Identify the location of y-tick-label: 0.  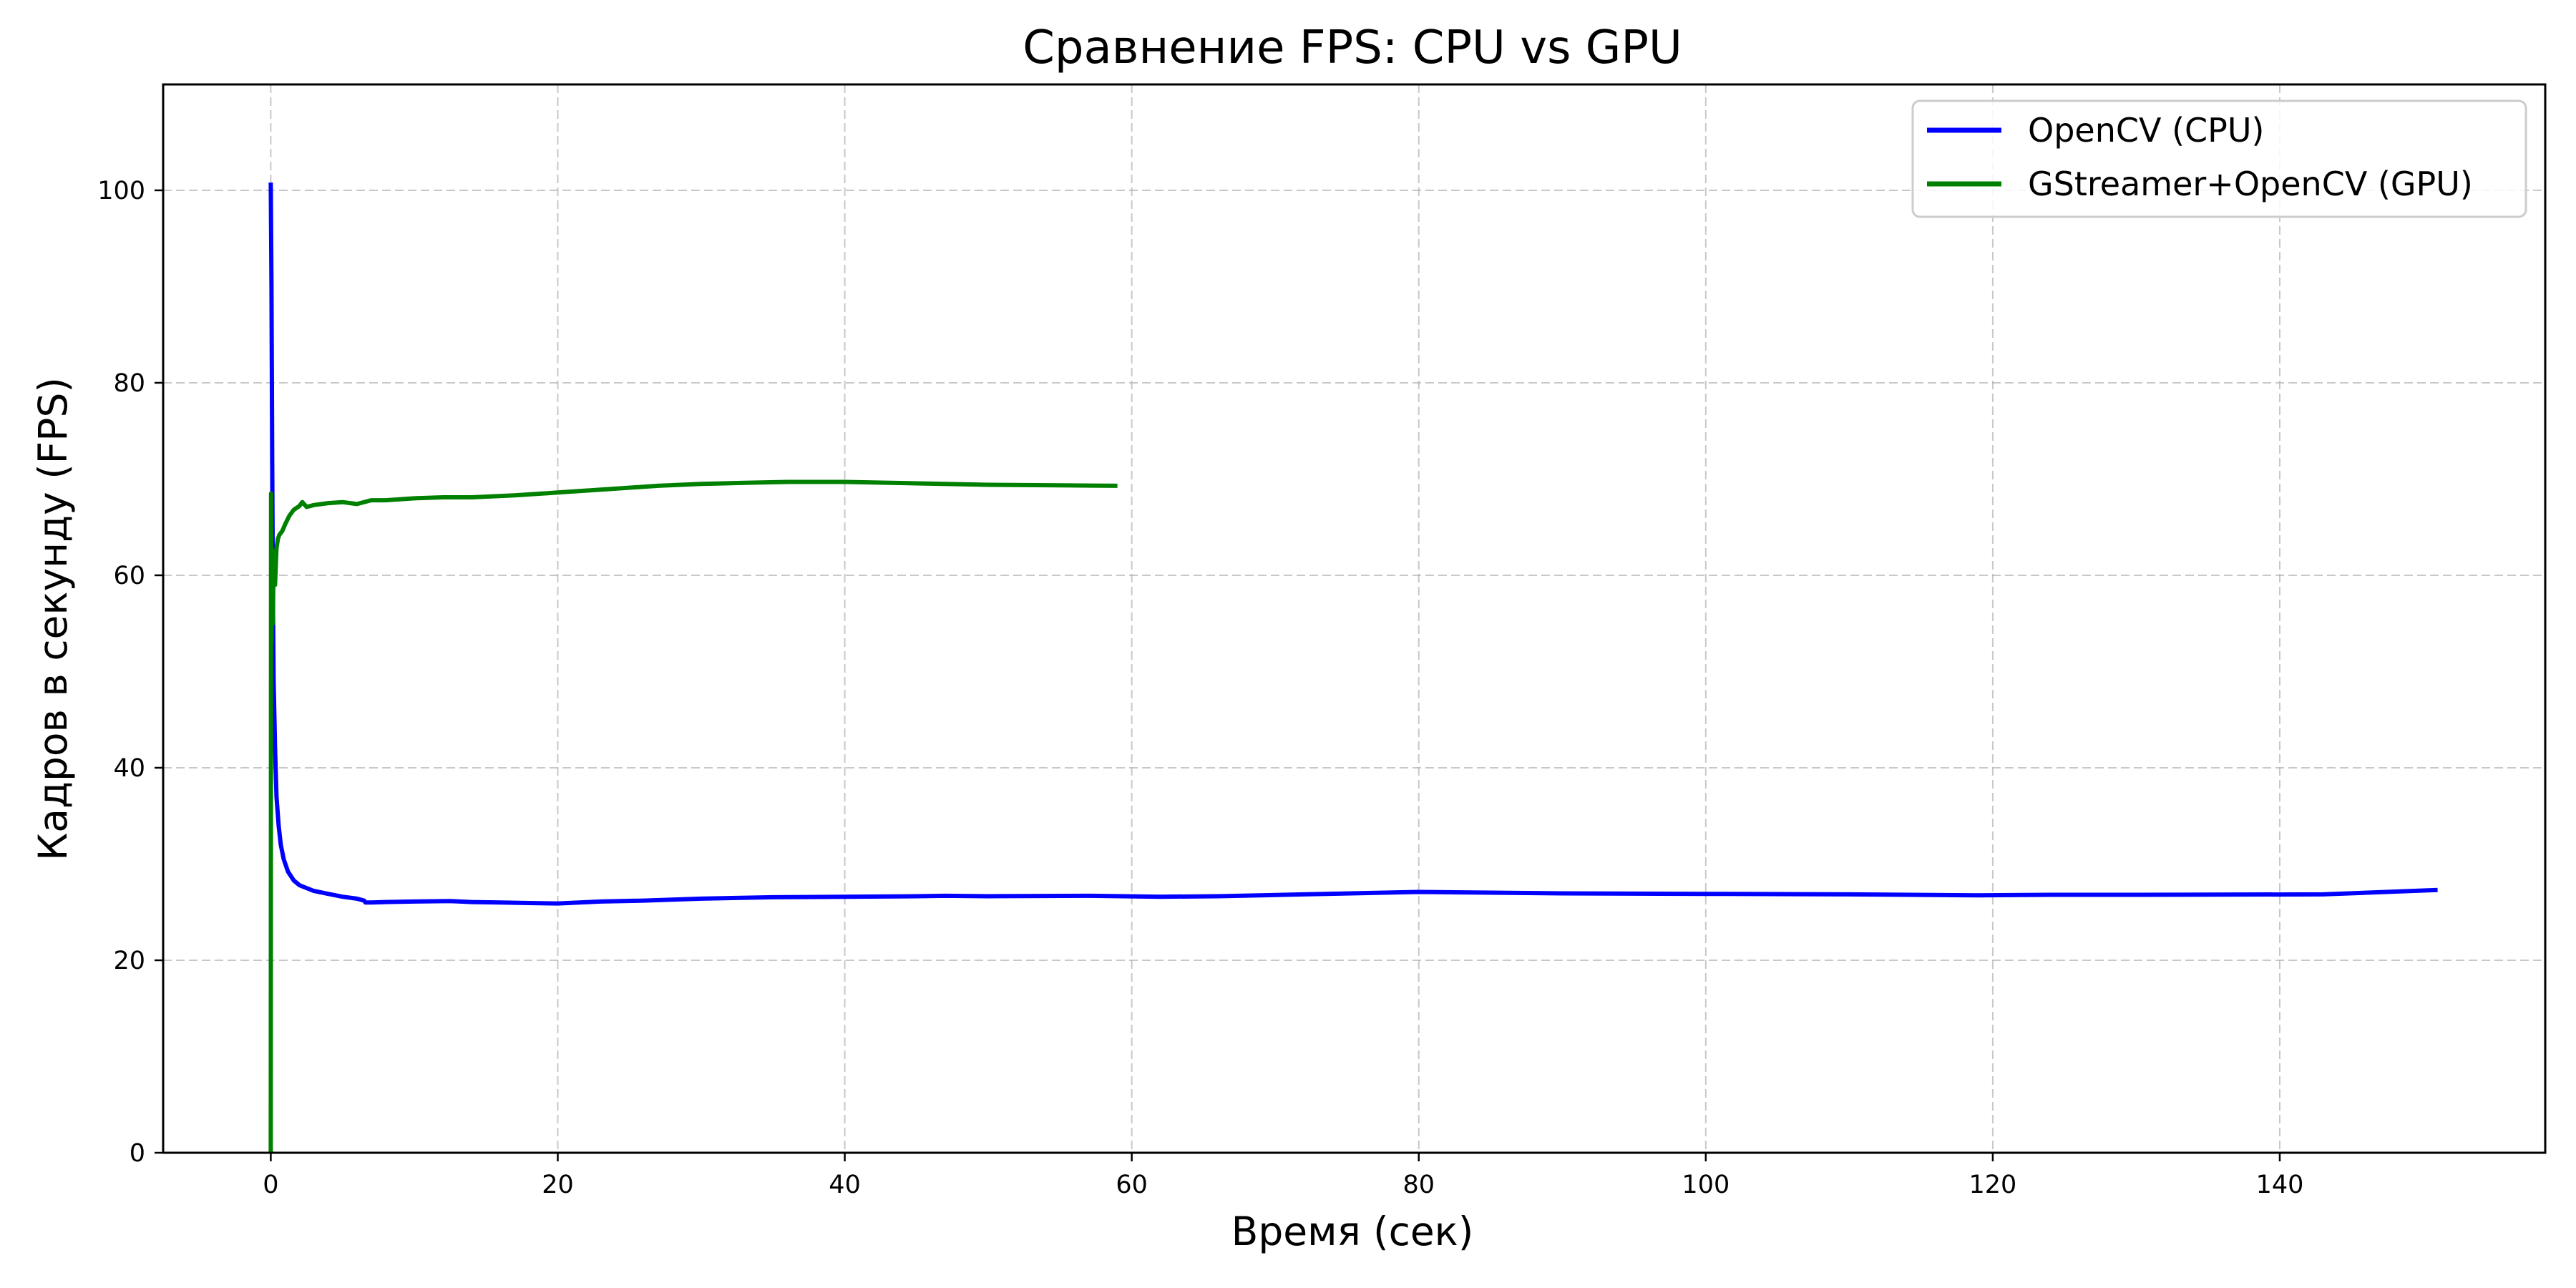
(137, 1153).